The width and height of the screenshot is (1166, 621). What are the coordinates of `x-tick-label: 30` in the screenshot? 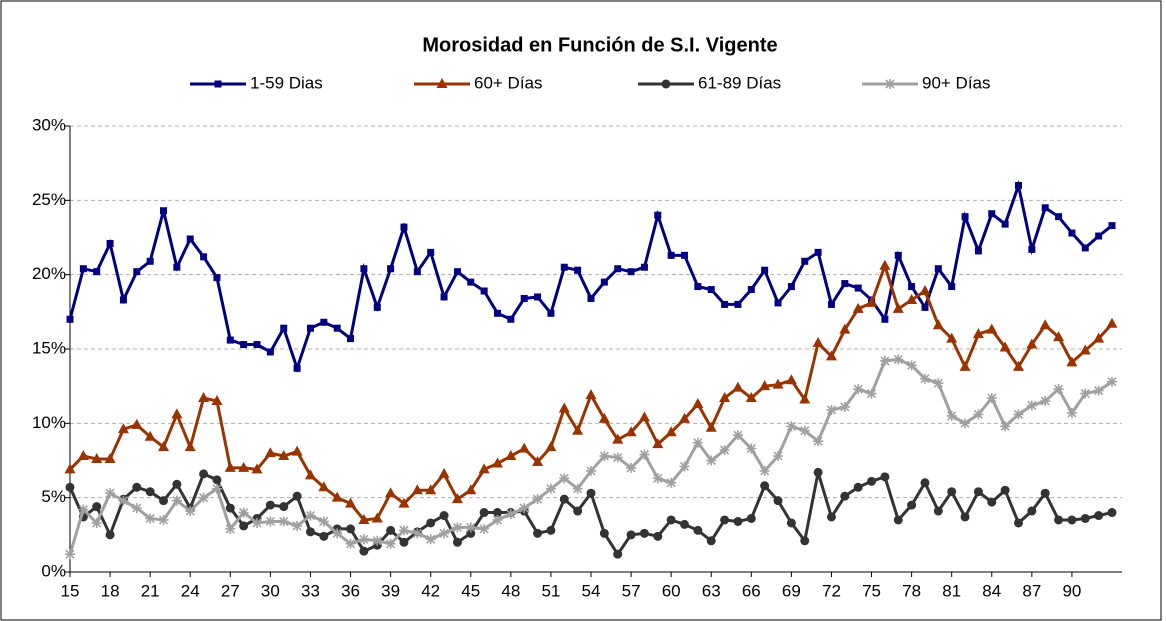 It's located at (270, 590).